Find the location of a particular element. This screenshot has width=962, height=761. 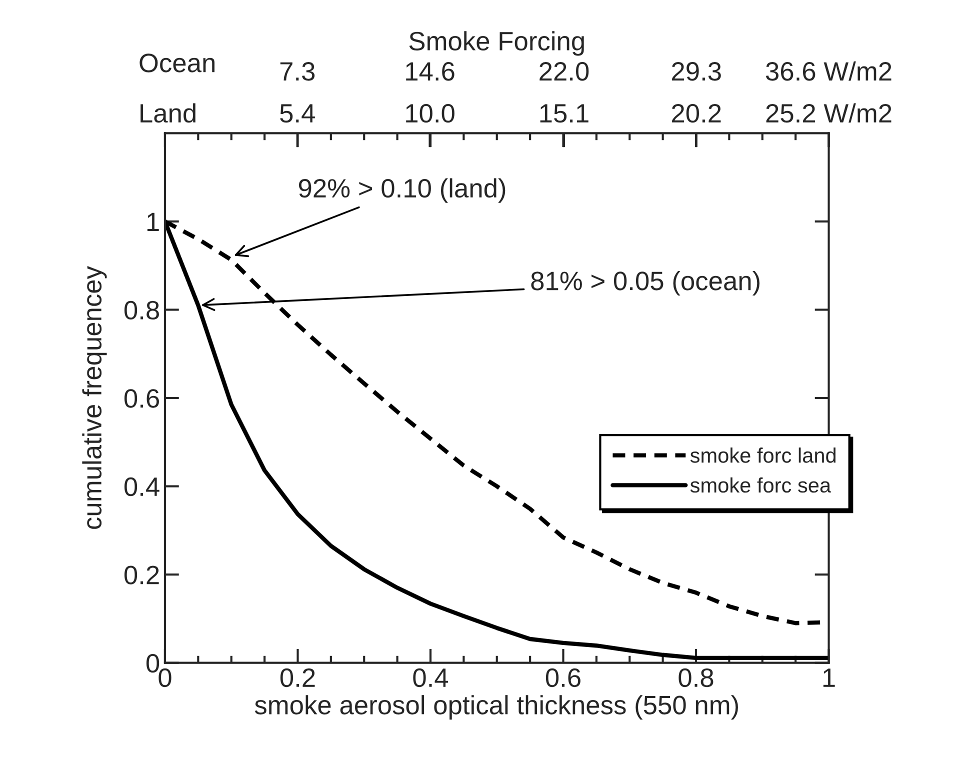

text: 25.2 W/m2 is located at coordinates (829, 113).